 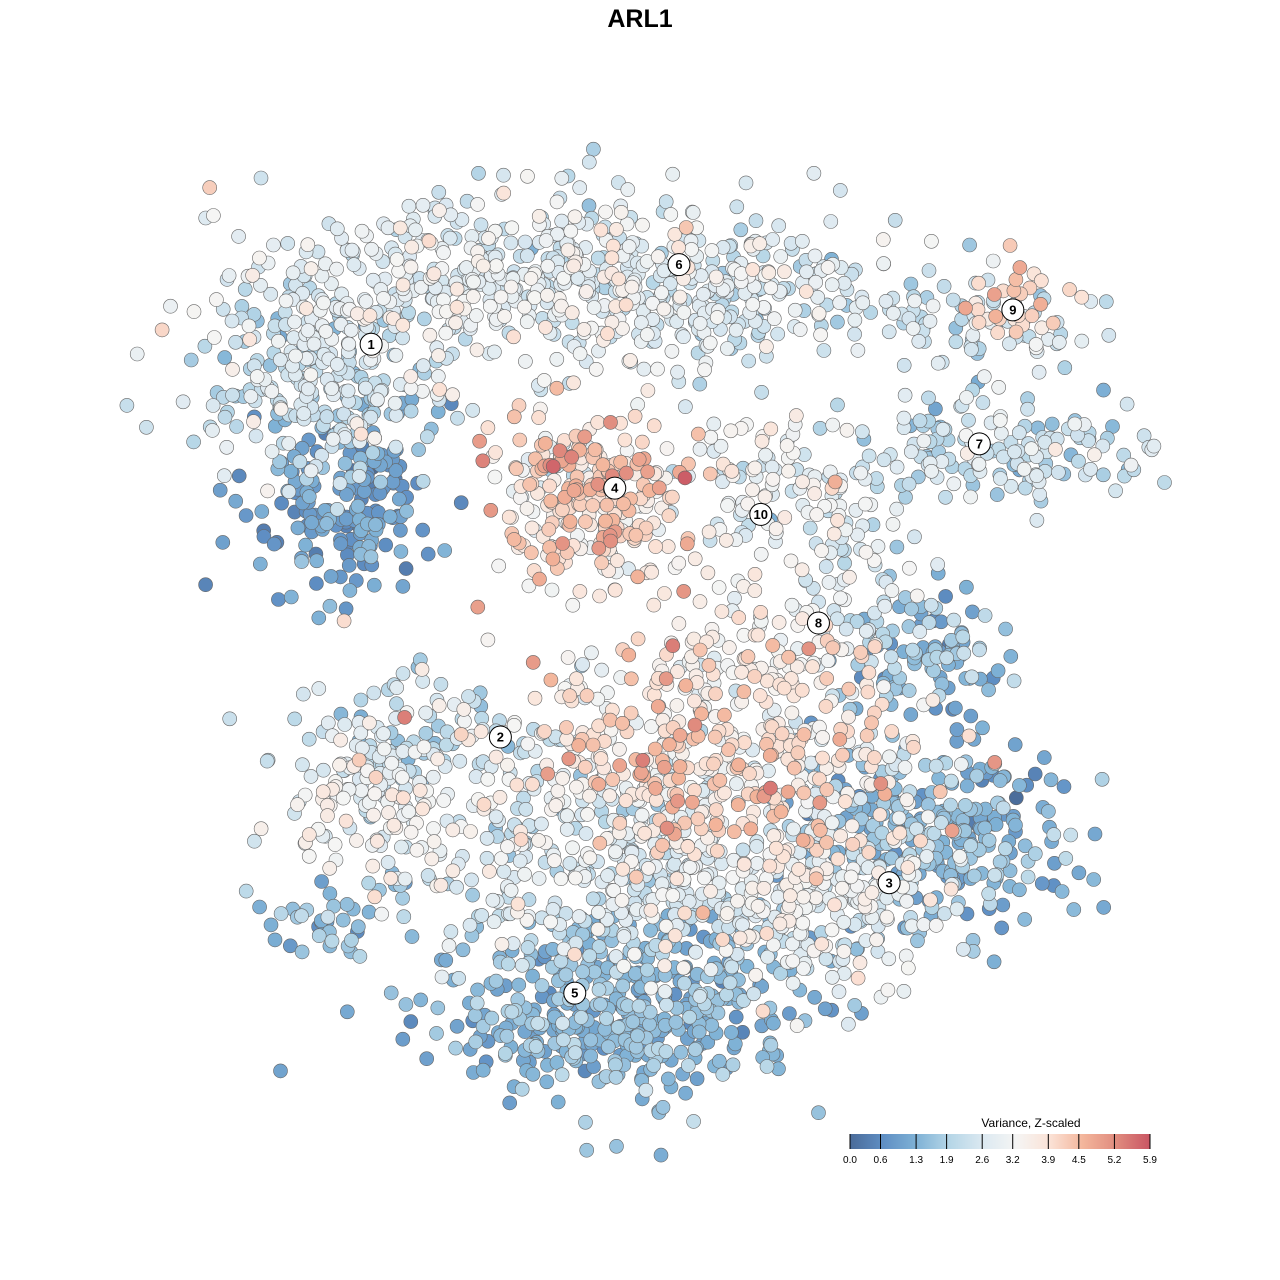 What do you see at coordinates (575, 993) in the screenshot?
I see `cluster-label-5: 5` at bounding box center [575, 993].